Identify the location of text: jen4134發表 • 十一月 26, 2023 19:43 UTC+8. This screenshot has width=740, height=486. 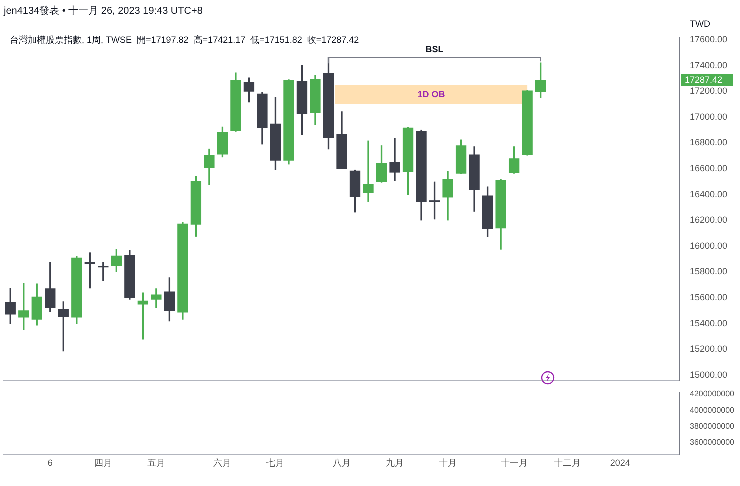
(103, 11).